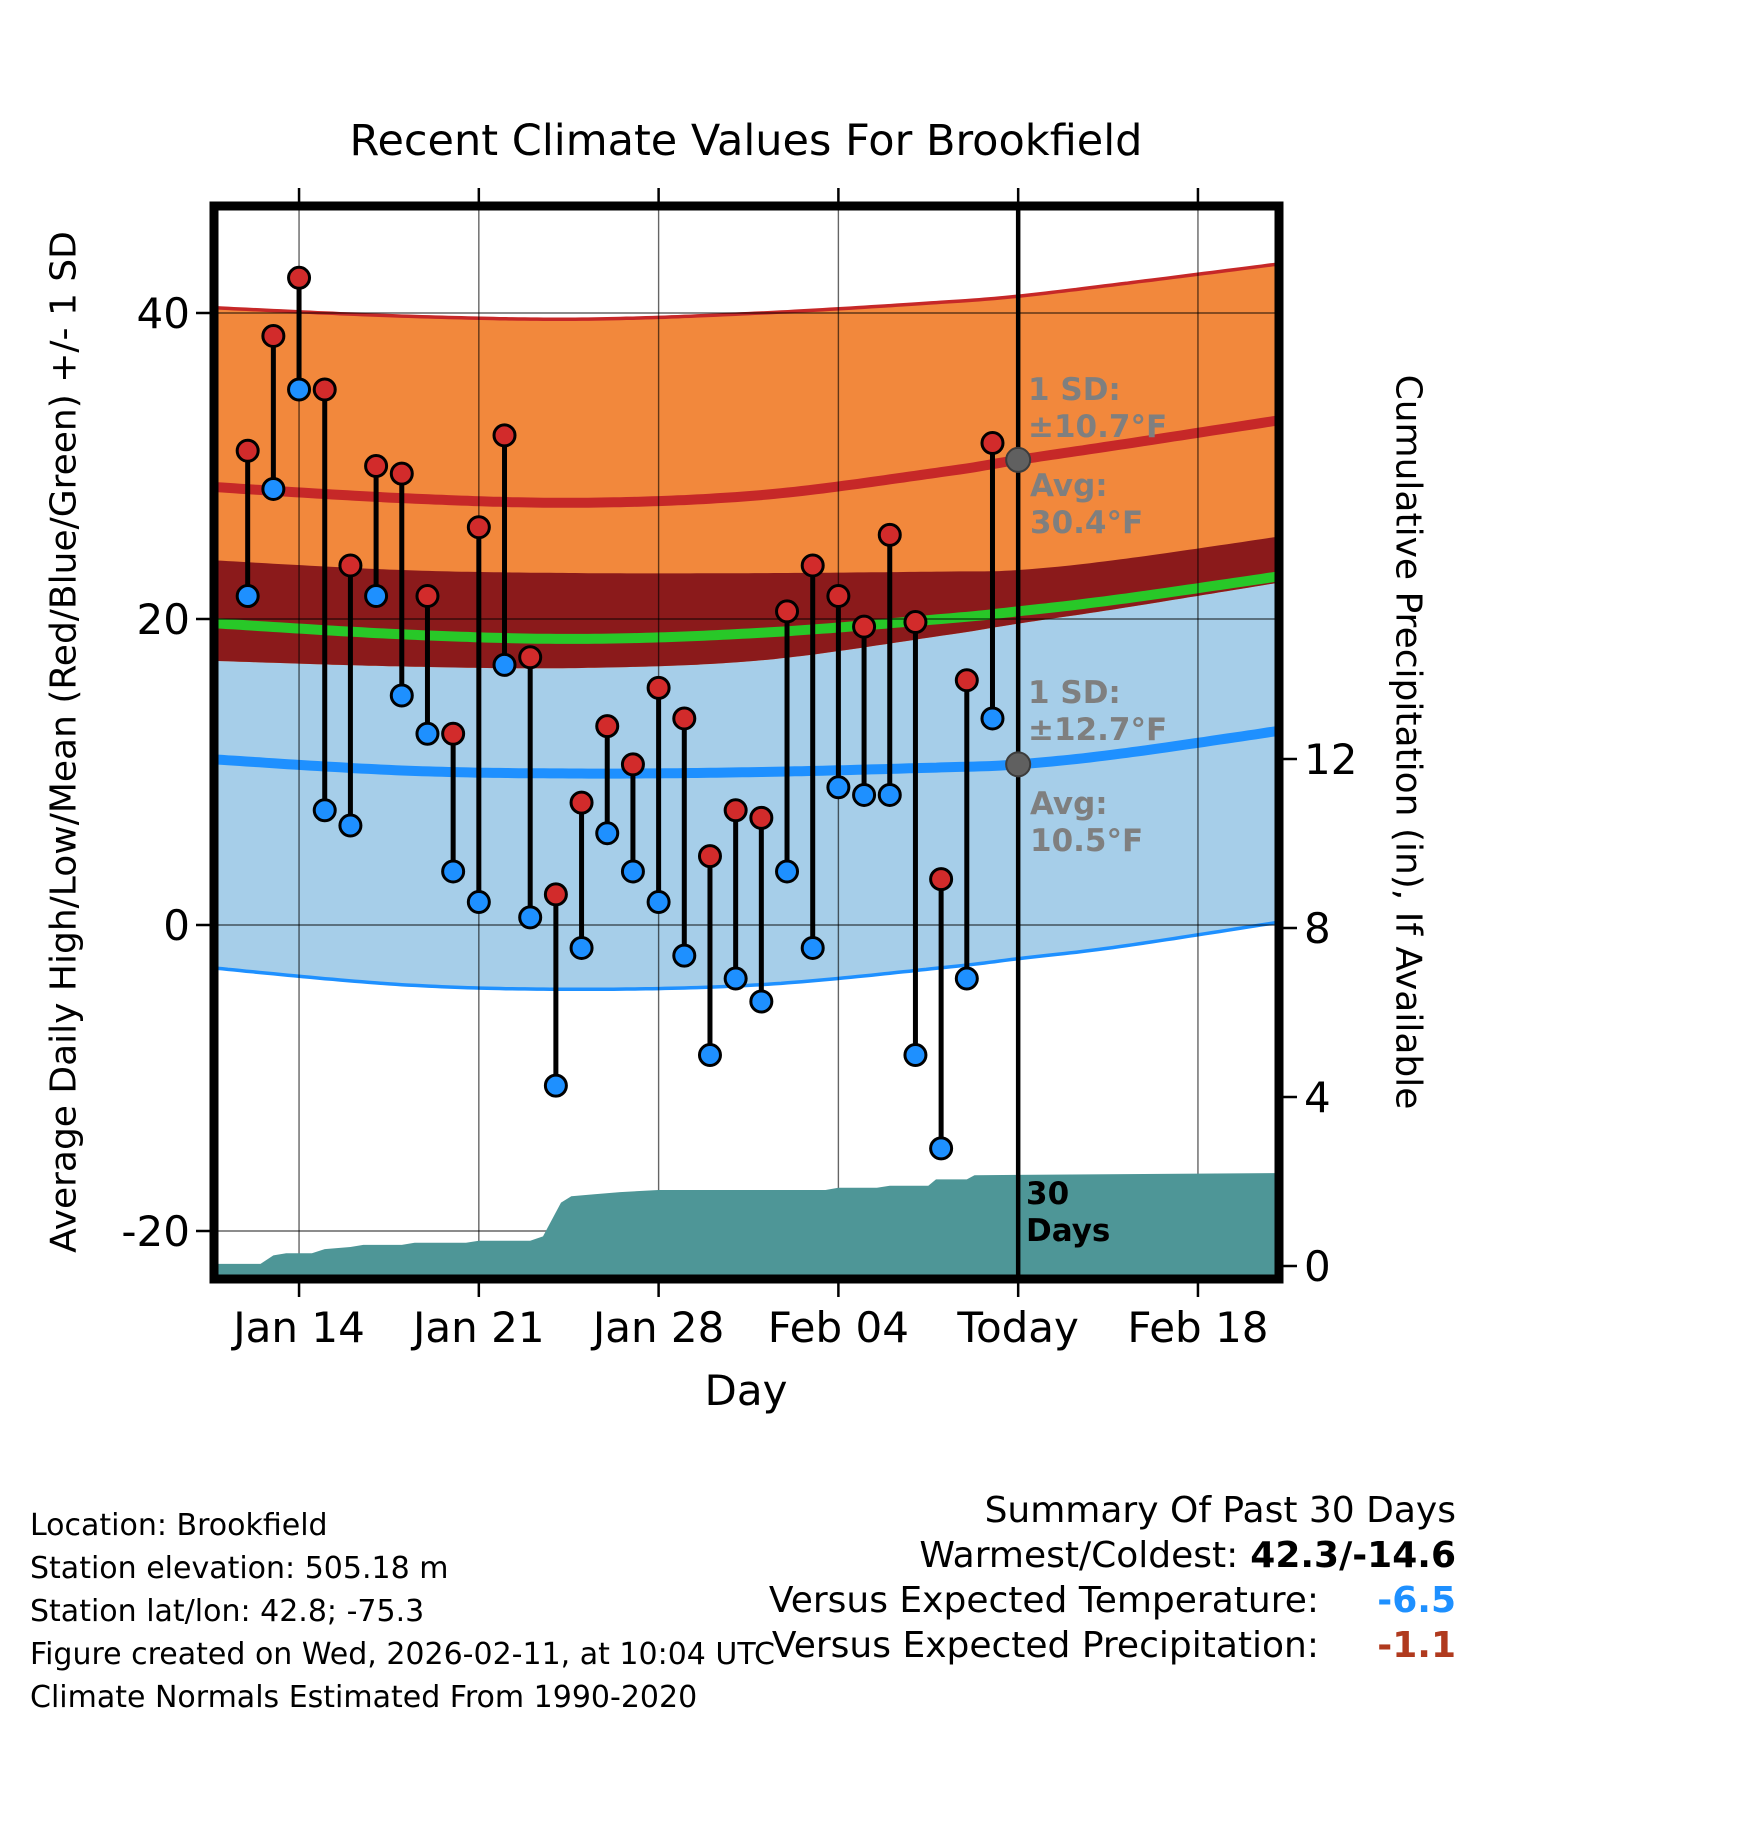 Image resolution: width=1748 pixels, height=1828 pixels. I want to click on high-upper-edge, so click(746, 291).